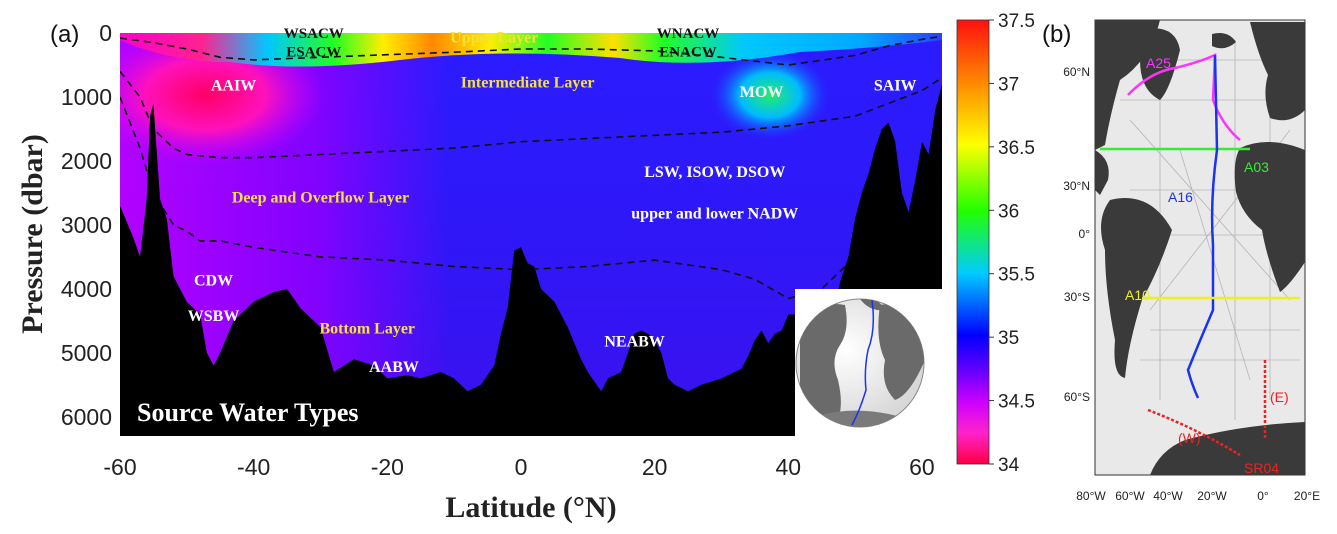 The height and width of the screenshot is (534, 1337). What do you see at coordinates (1077, 397) in the screenshot?
I see `map-lat-tick: 60°S` at bounding box center [1077, 397].